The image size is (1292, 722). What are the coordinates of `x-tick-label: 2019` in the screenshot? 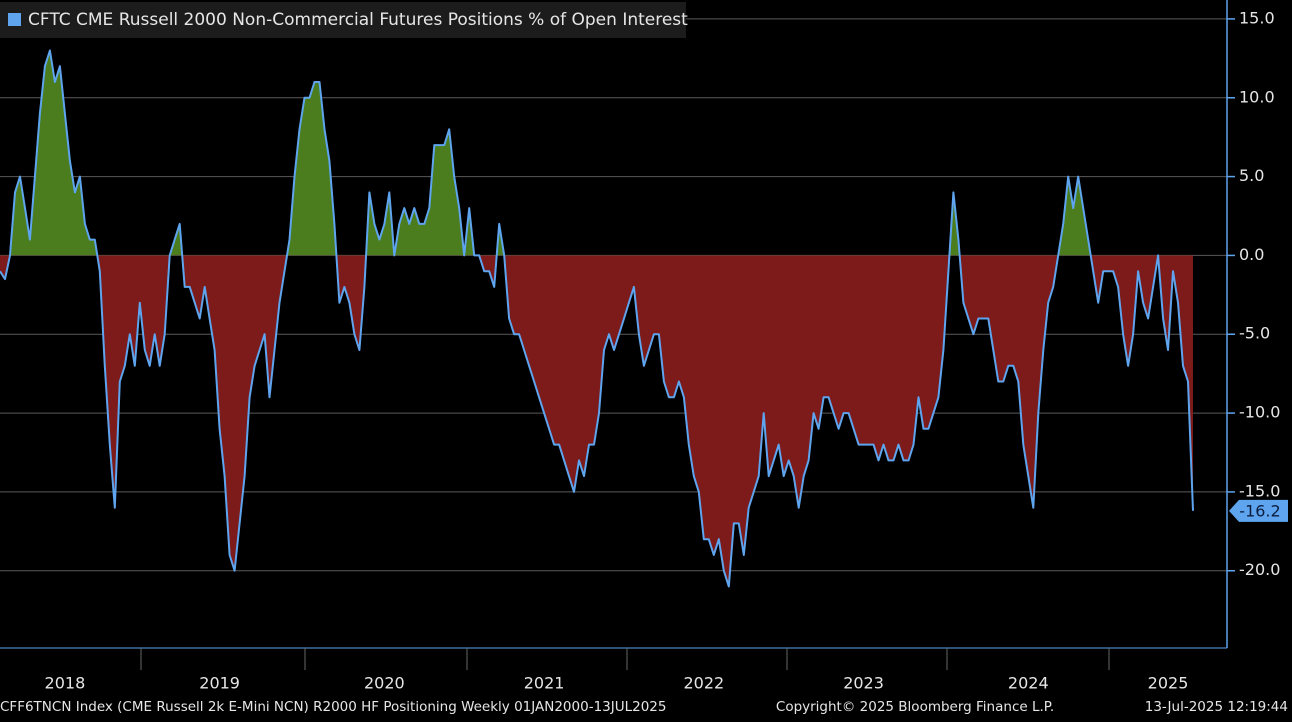 It's located at (219, 683).